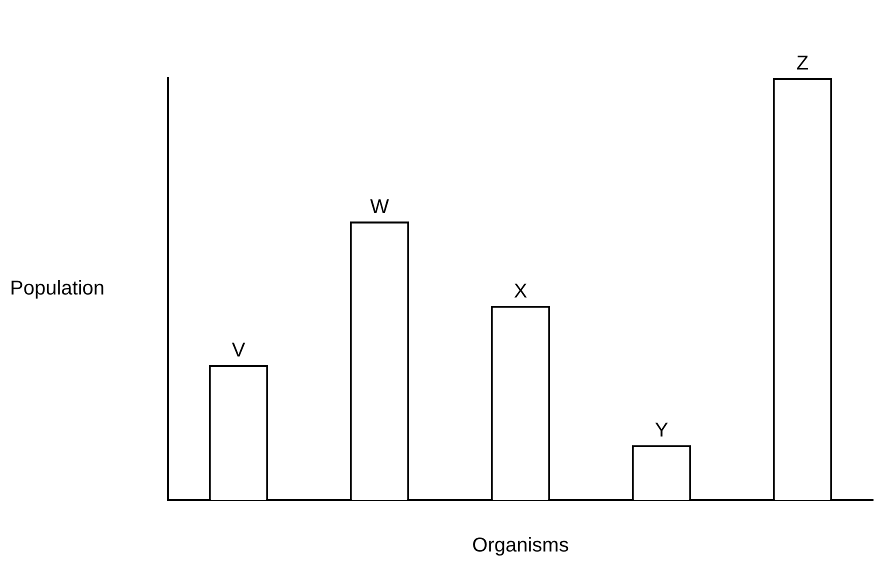  Describe the element at coordinates (239, 350) in the screenshot. I see `x-tick-label: V` at that location.